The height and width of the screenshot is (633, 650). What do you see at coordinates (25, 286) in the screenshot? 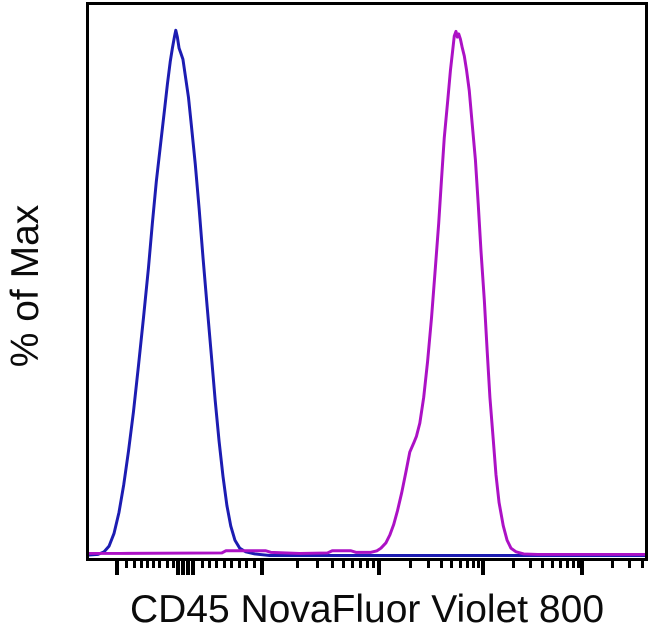
I see `y-axis-label: % of Max` at bounding box center [25, 286].